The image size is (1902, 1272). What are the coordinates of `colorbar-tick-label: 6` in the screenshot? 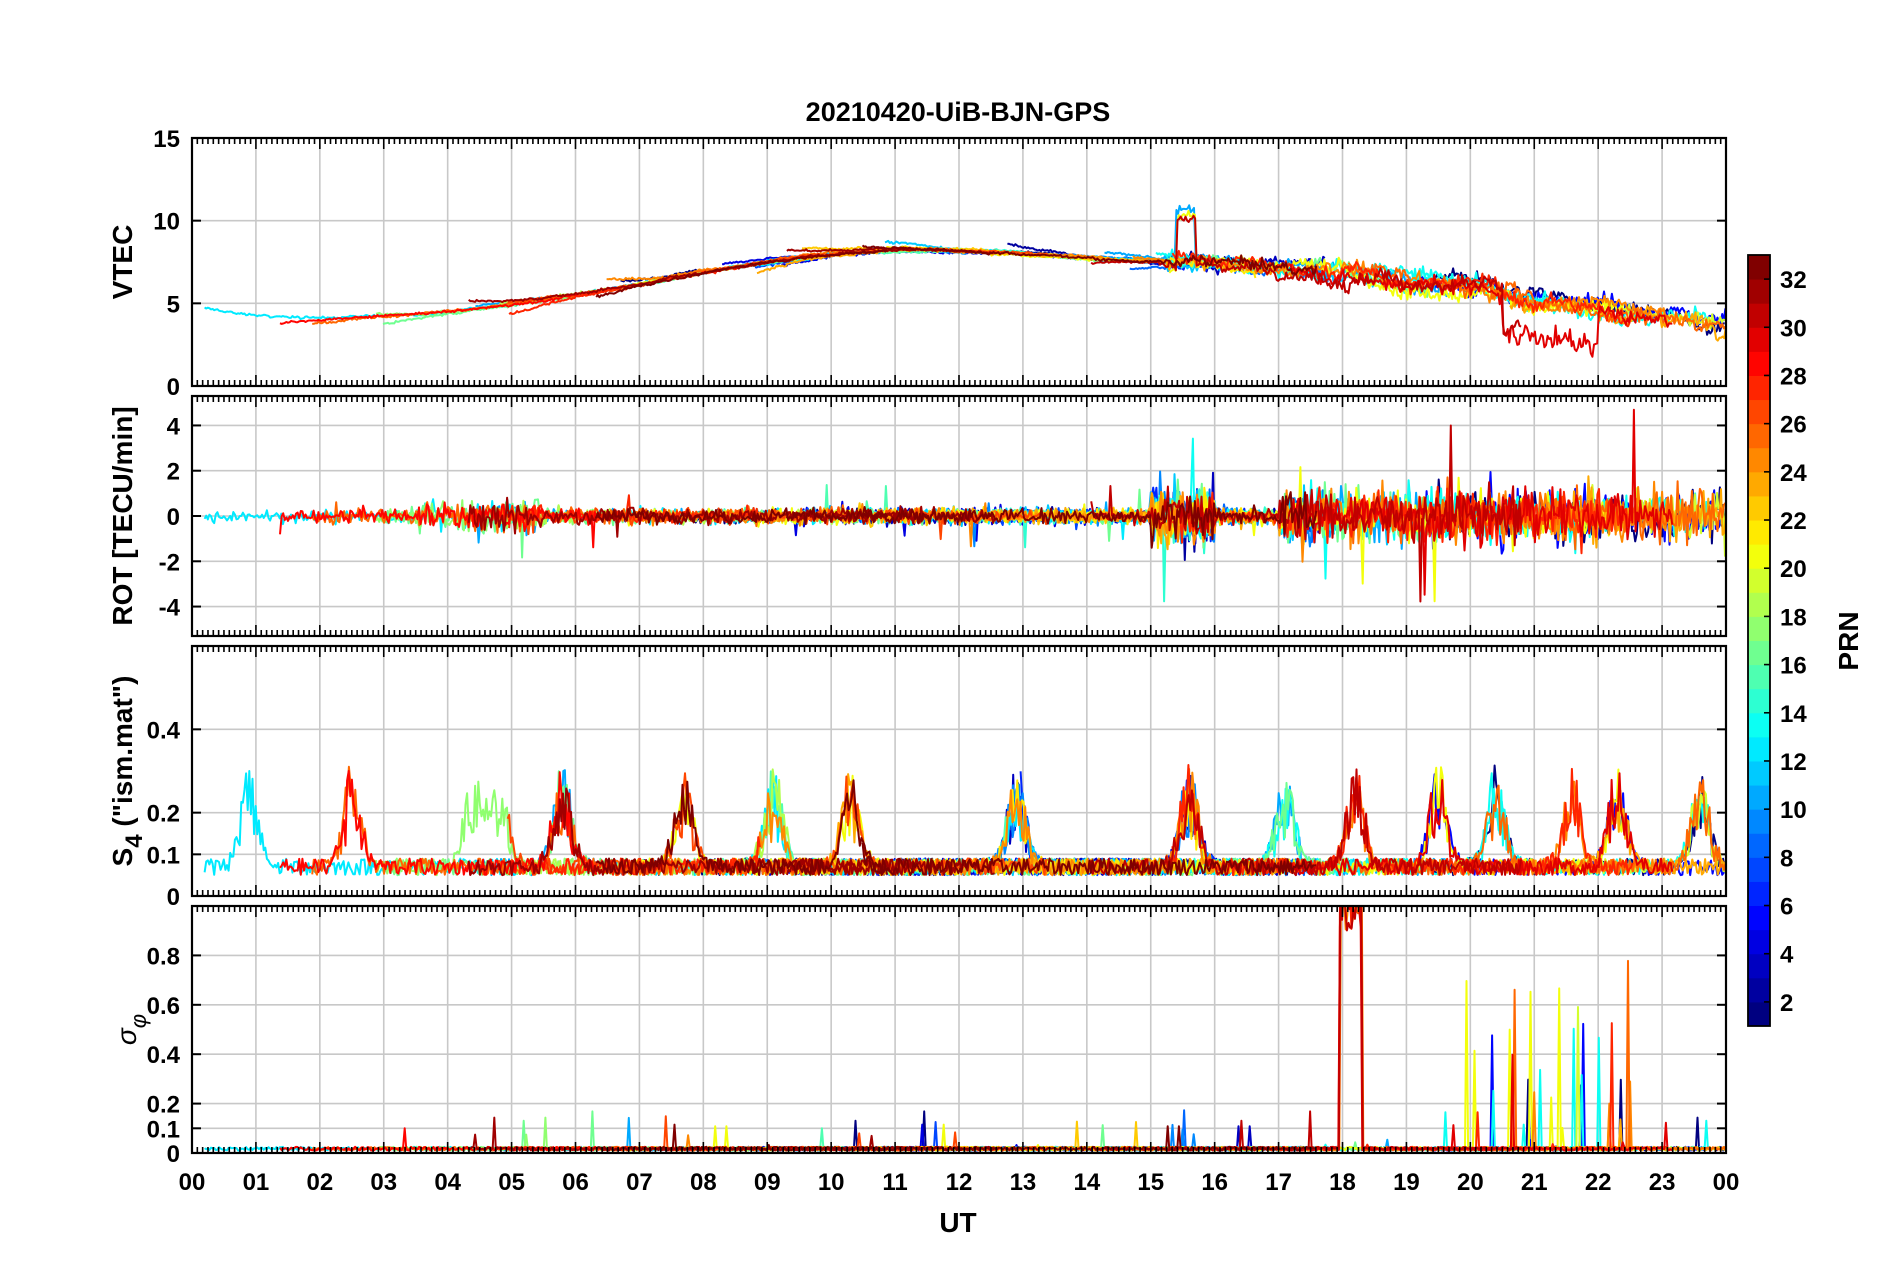 It's located at (1786, 907).